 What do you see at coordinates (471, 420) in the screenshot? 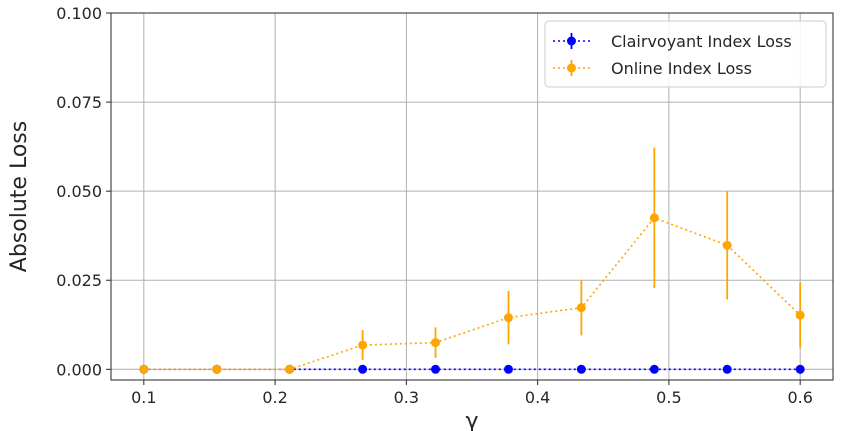
I see `x-axis-label: γ` at bounding box center [471, 420].